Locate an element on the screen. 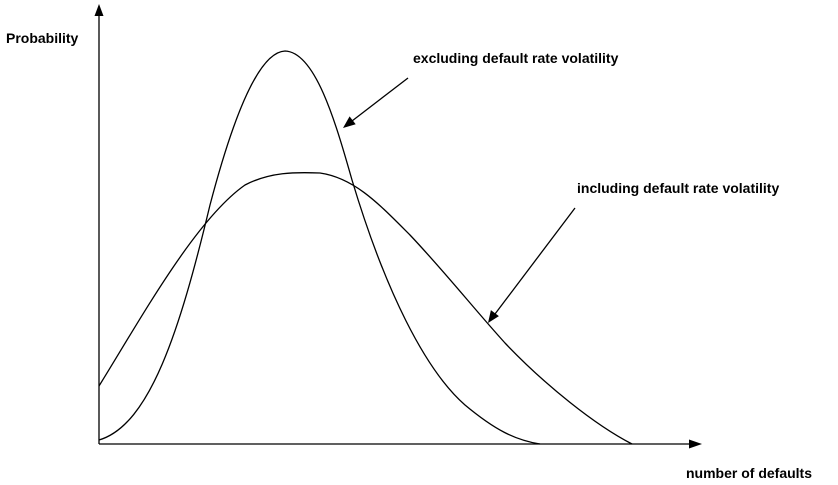  y-axis-arrowhead is located at coordinates (99, 10).